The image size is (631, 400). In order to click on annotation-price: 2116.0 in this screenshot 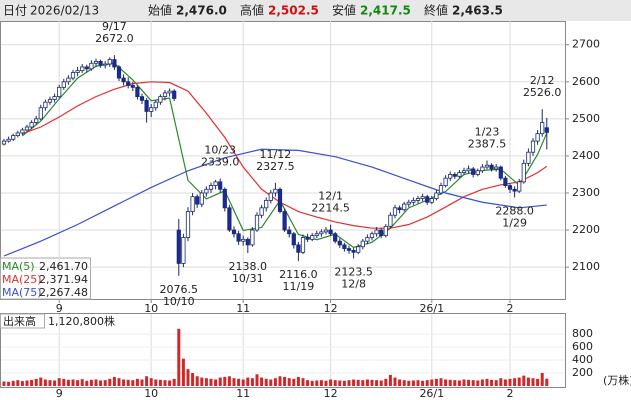, I will do `click(298, 274)`.